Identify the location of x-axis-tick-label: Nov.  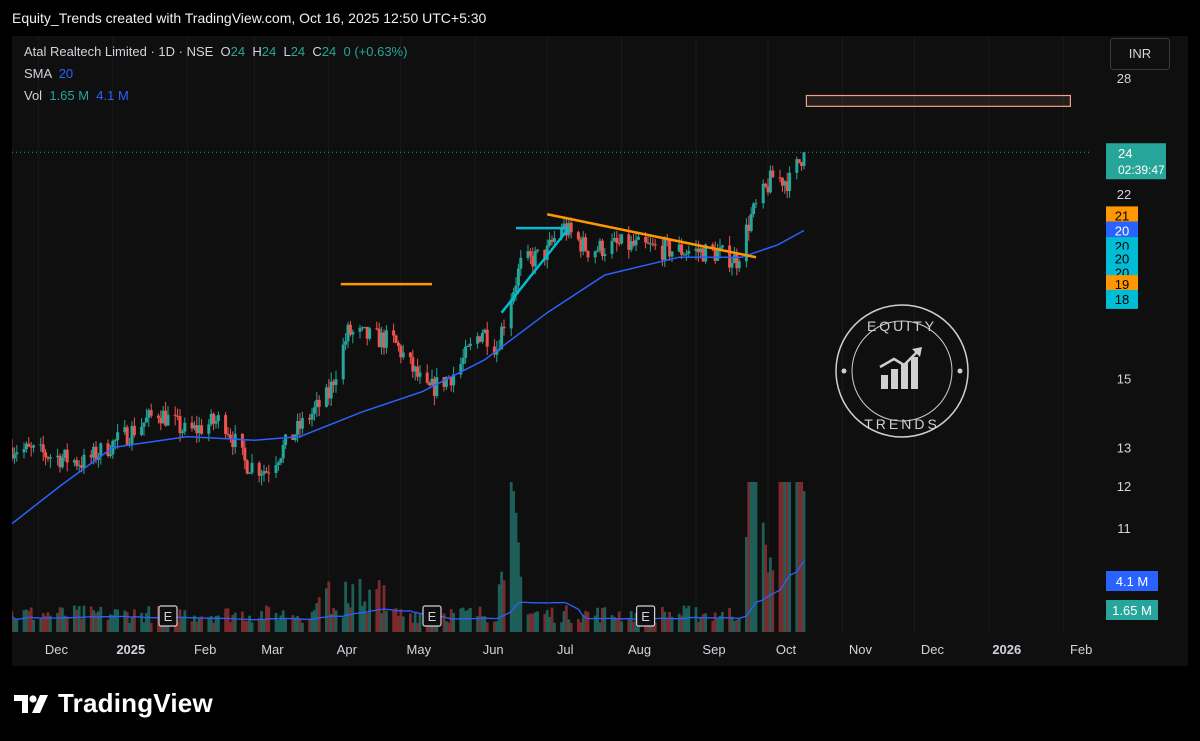
(861, 649).